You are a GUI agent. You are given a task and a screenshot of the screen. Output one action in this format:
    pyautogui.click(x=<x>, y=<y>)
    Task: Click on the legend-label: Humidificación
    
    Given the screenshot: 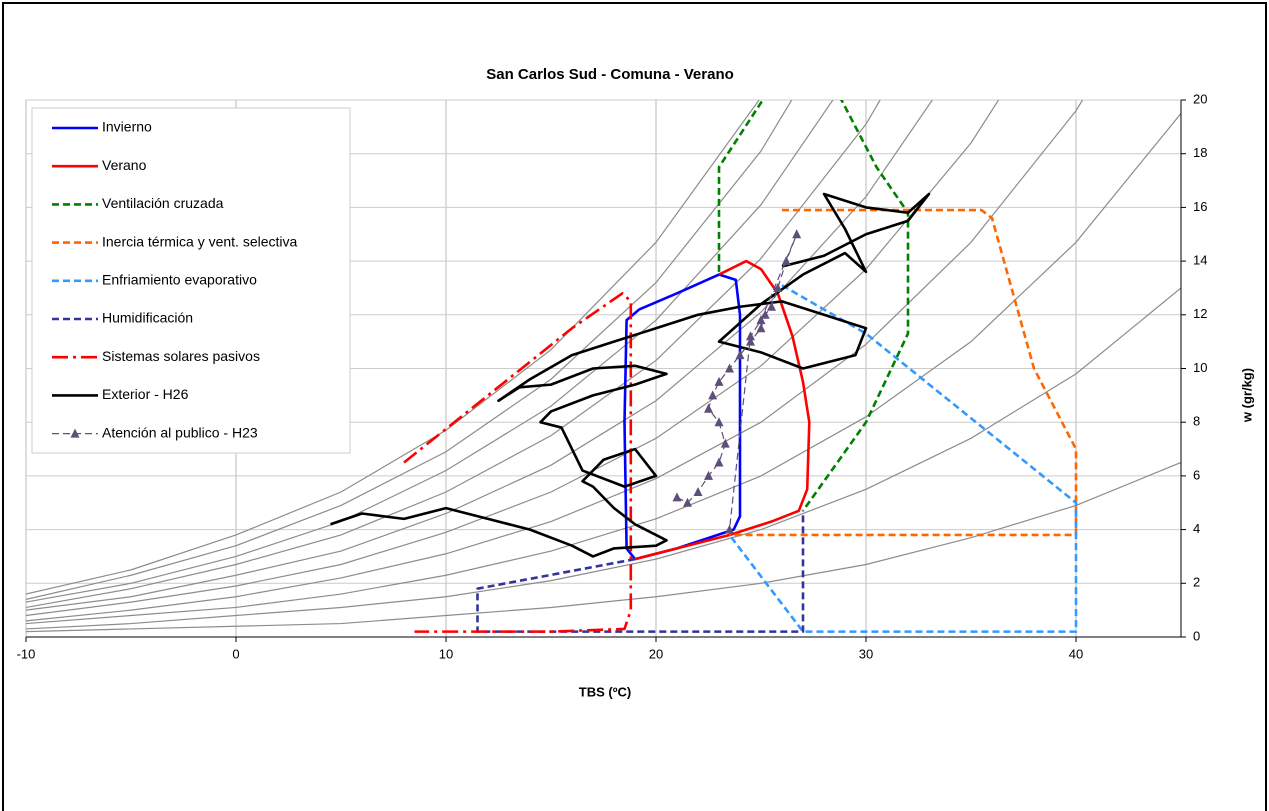 What is the action you would take?
    pyautogui.click(x=147, y=318)
    